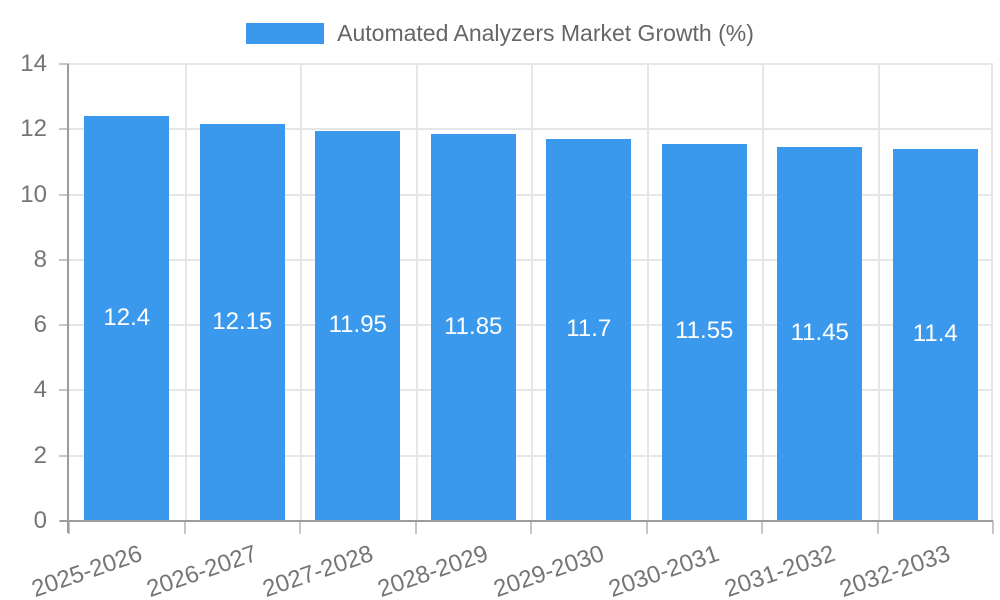  I want to click on x-tick-label: 2028-2029, so click(433, 570).